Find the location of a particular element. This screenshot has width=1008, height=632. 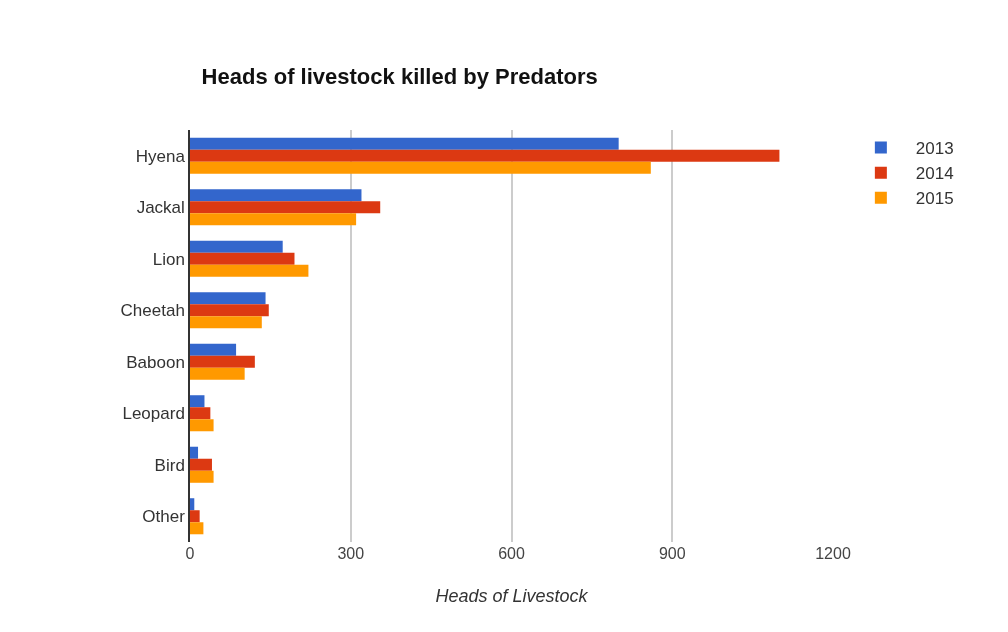

x-tick-label: 900 is located at coordinates (672, 553).